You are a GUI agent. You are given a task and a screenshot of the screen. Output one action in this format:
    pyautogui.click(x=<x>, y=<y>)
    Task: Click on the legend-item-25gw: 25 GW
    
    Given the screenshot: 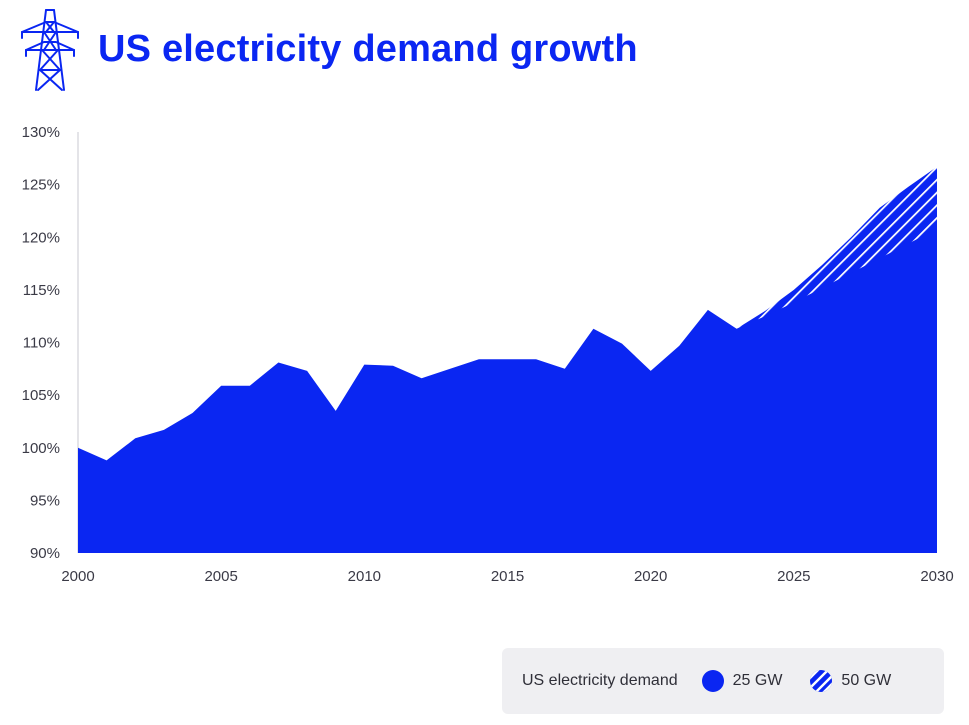 What is the action you would take?
    pyautogui.click(x=742, y=681)
    